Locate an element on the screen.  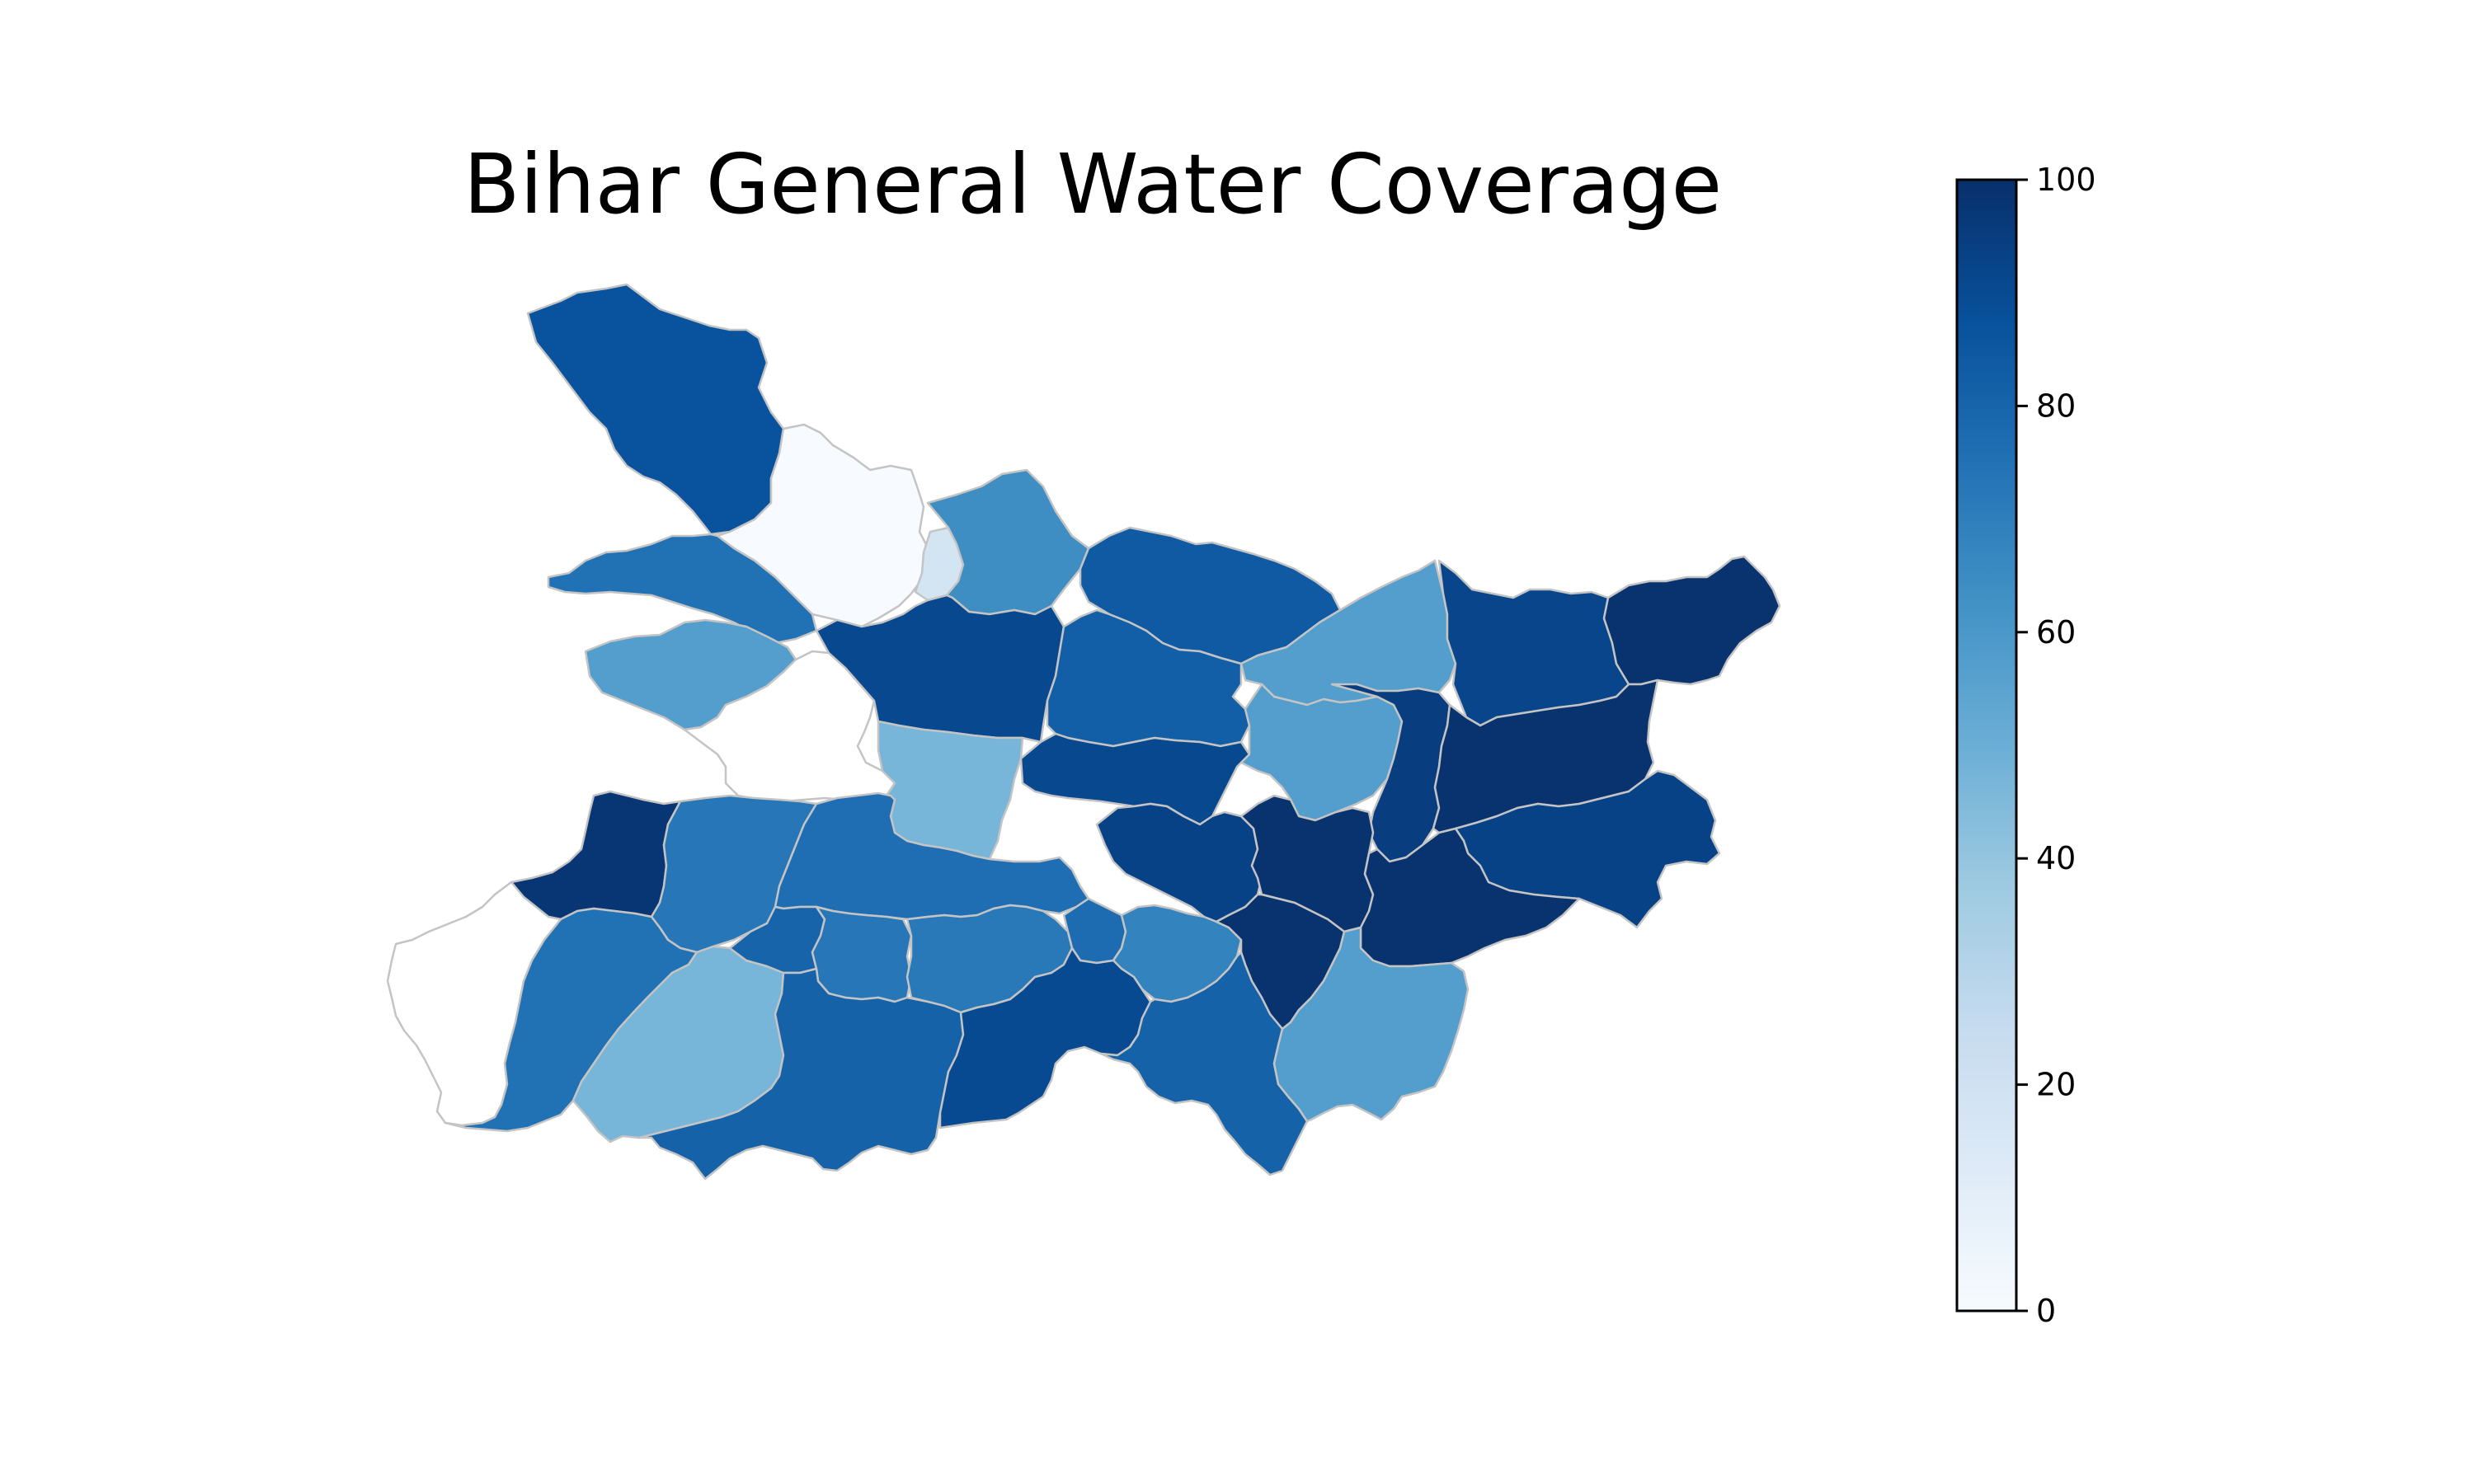
district-kishanganj is located at coordinates (1691, 620).